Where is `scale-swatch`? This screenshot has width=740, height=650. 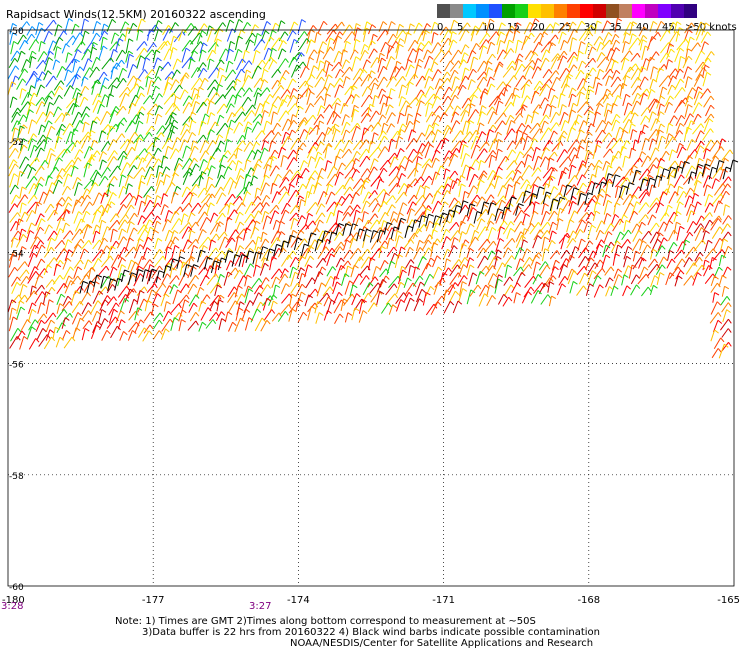 scale-swatch is located at coordinates (599, 11).